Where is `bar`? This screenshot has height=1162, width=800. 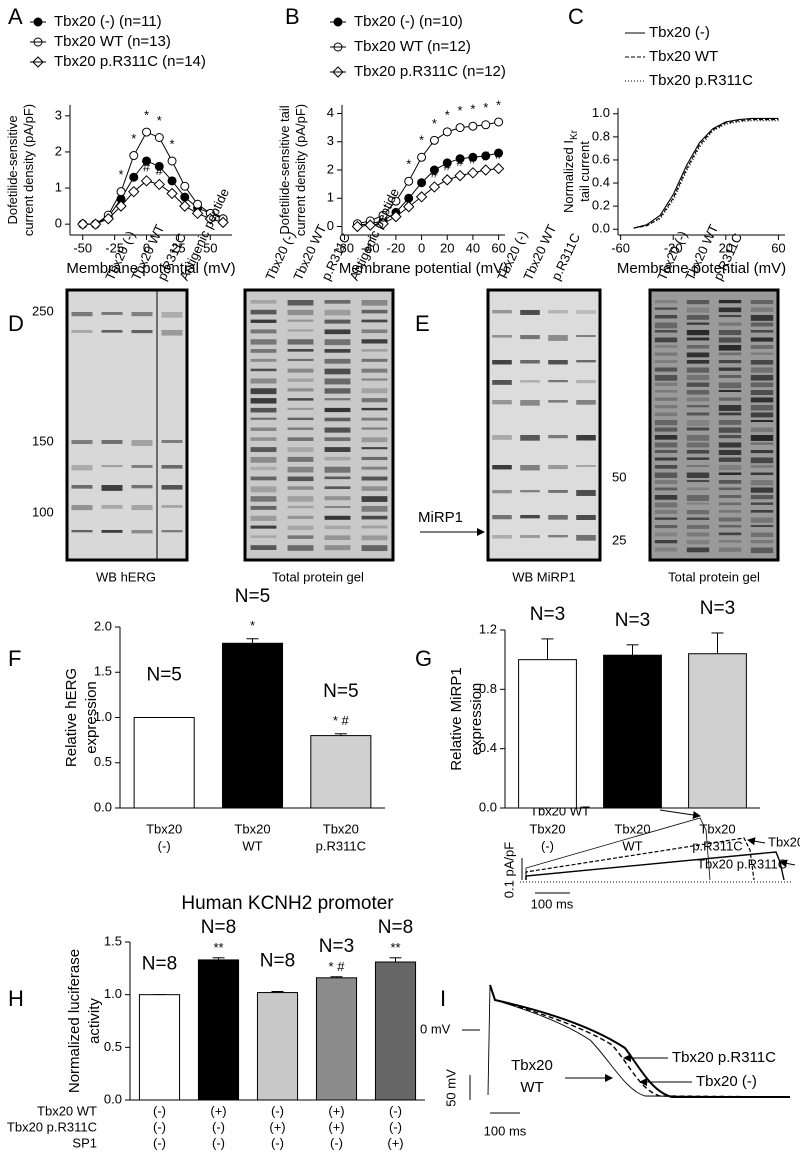 bar is located at coordinates (277, 1046).